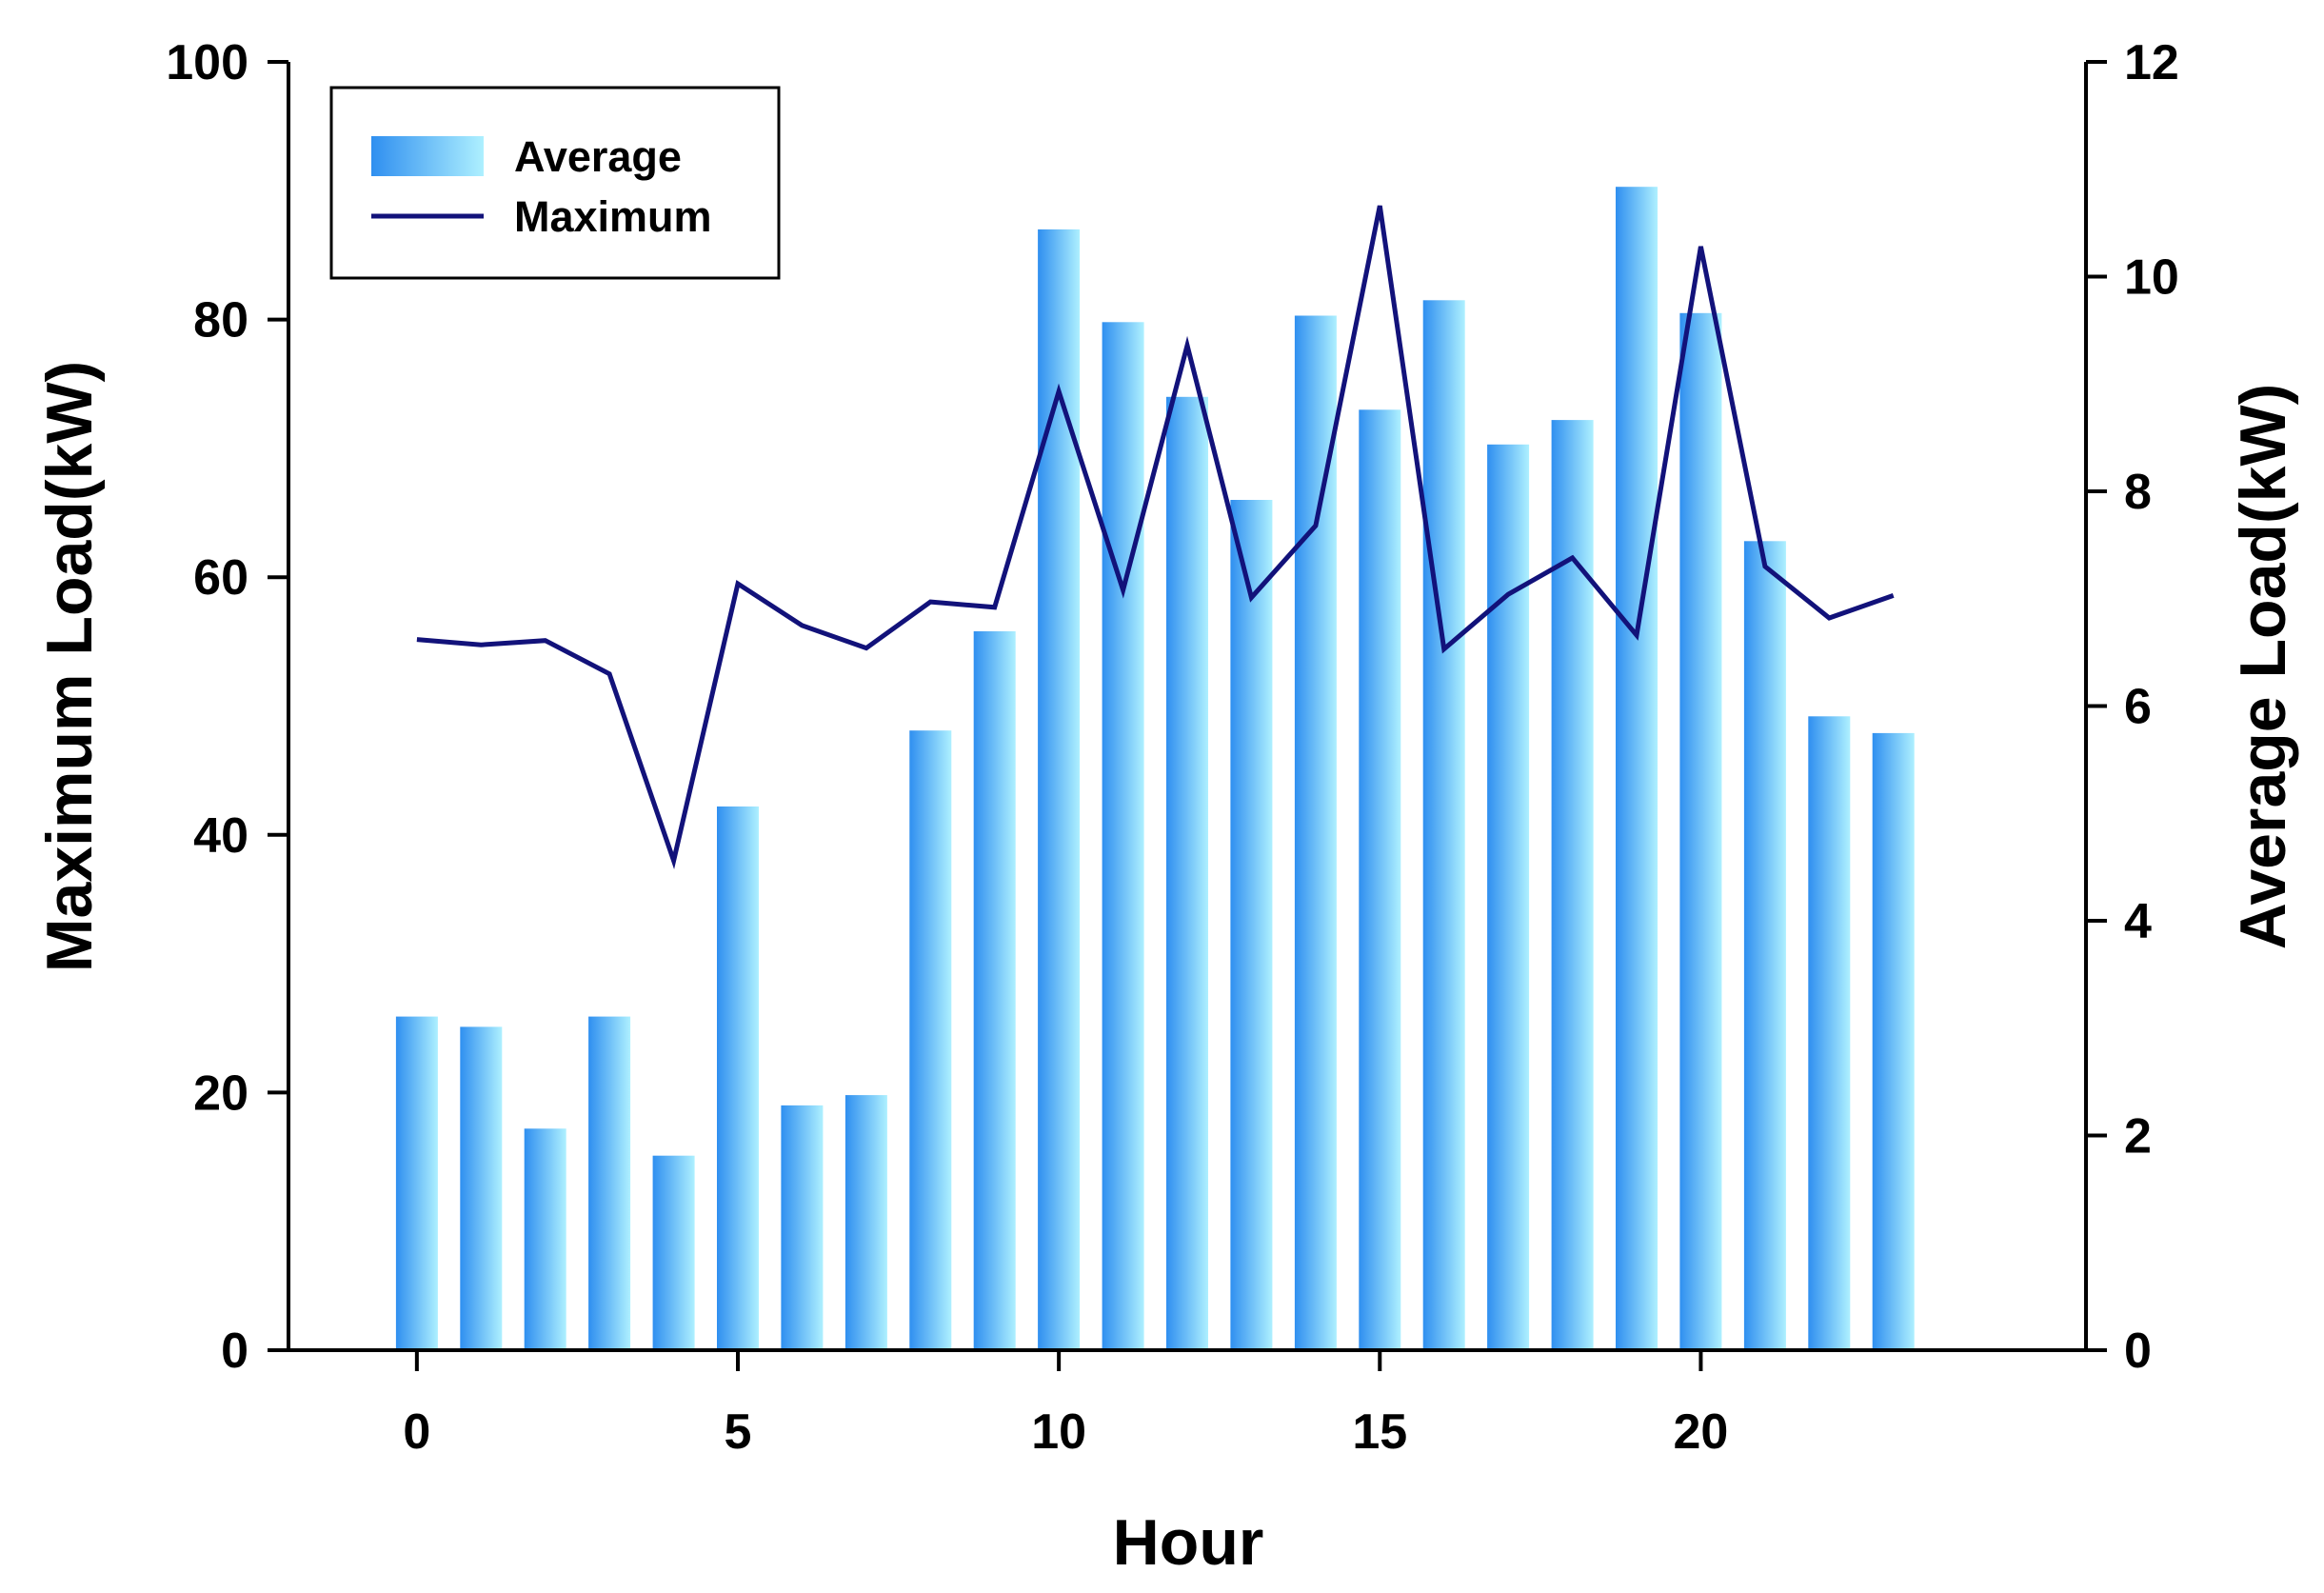 Image resolution: width=2324 pixels, height=1593 pixels. What do you see at coordinates (1701, 1432) in the screenshot?
I see `x-tick-label-20: 20` at bounding box center [1701, 1432].